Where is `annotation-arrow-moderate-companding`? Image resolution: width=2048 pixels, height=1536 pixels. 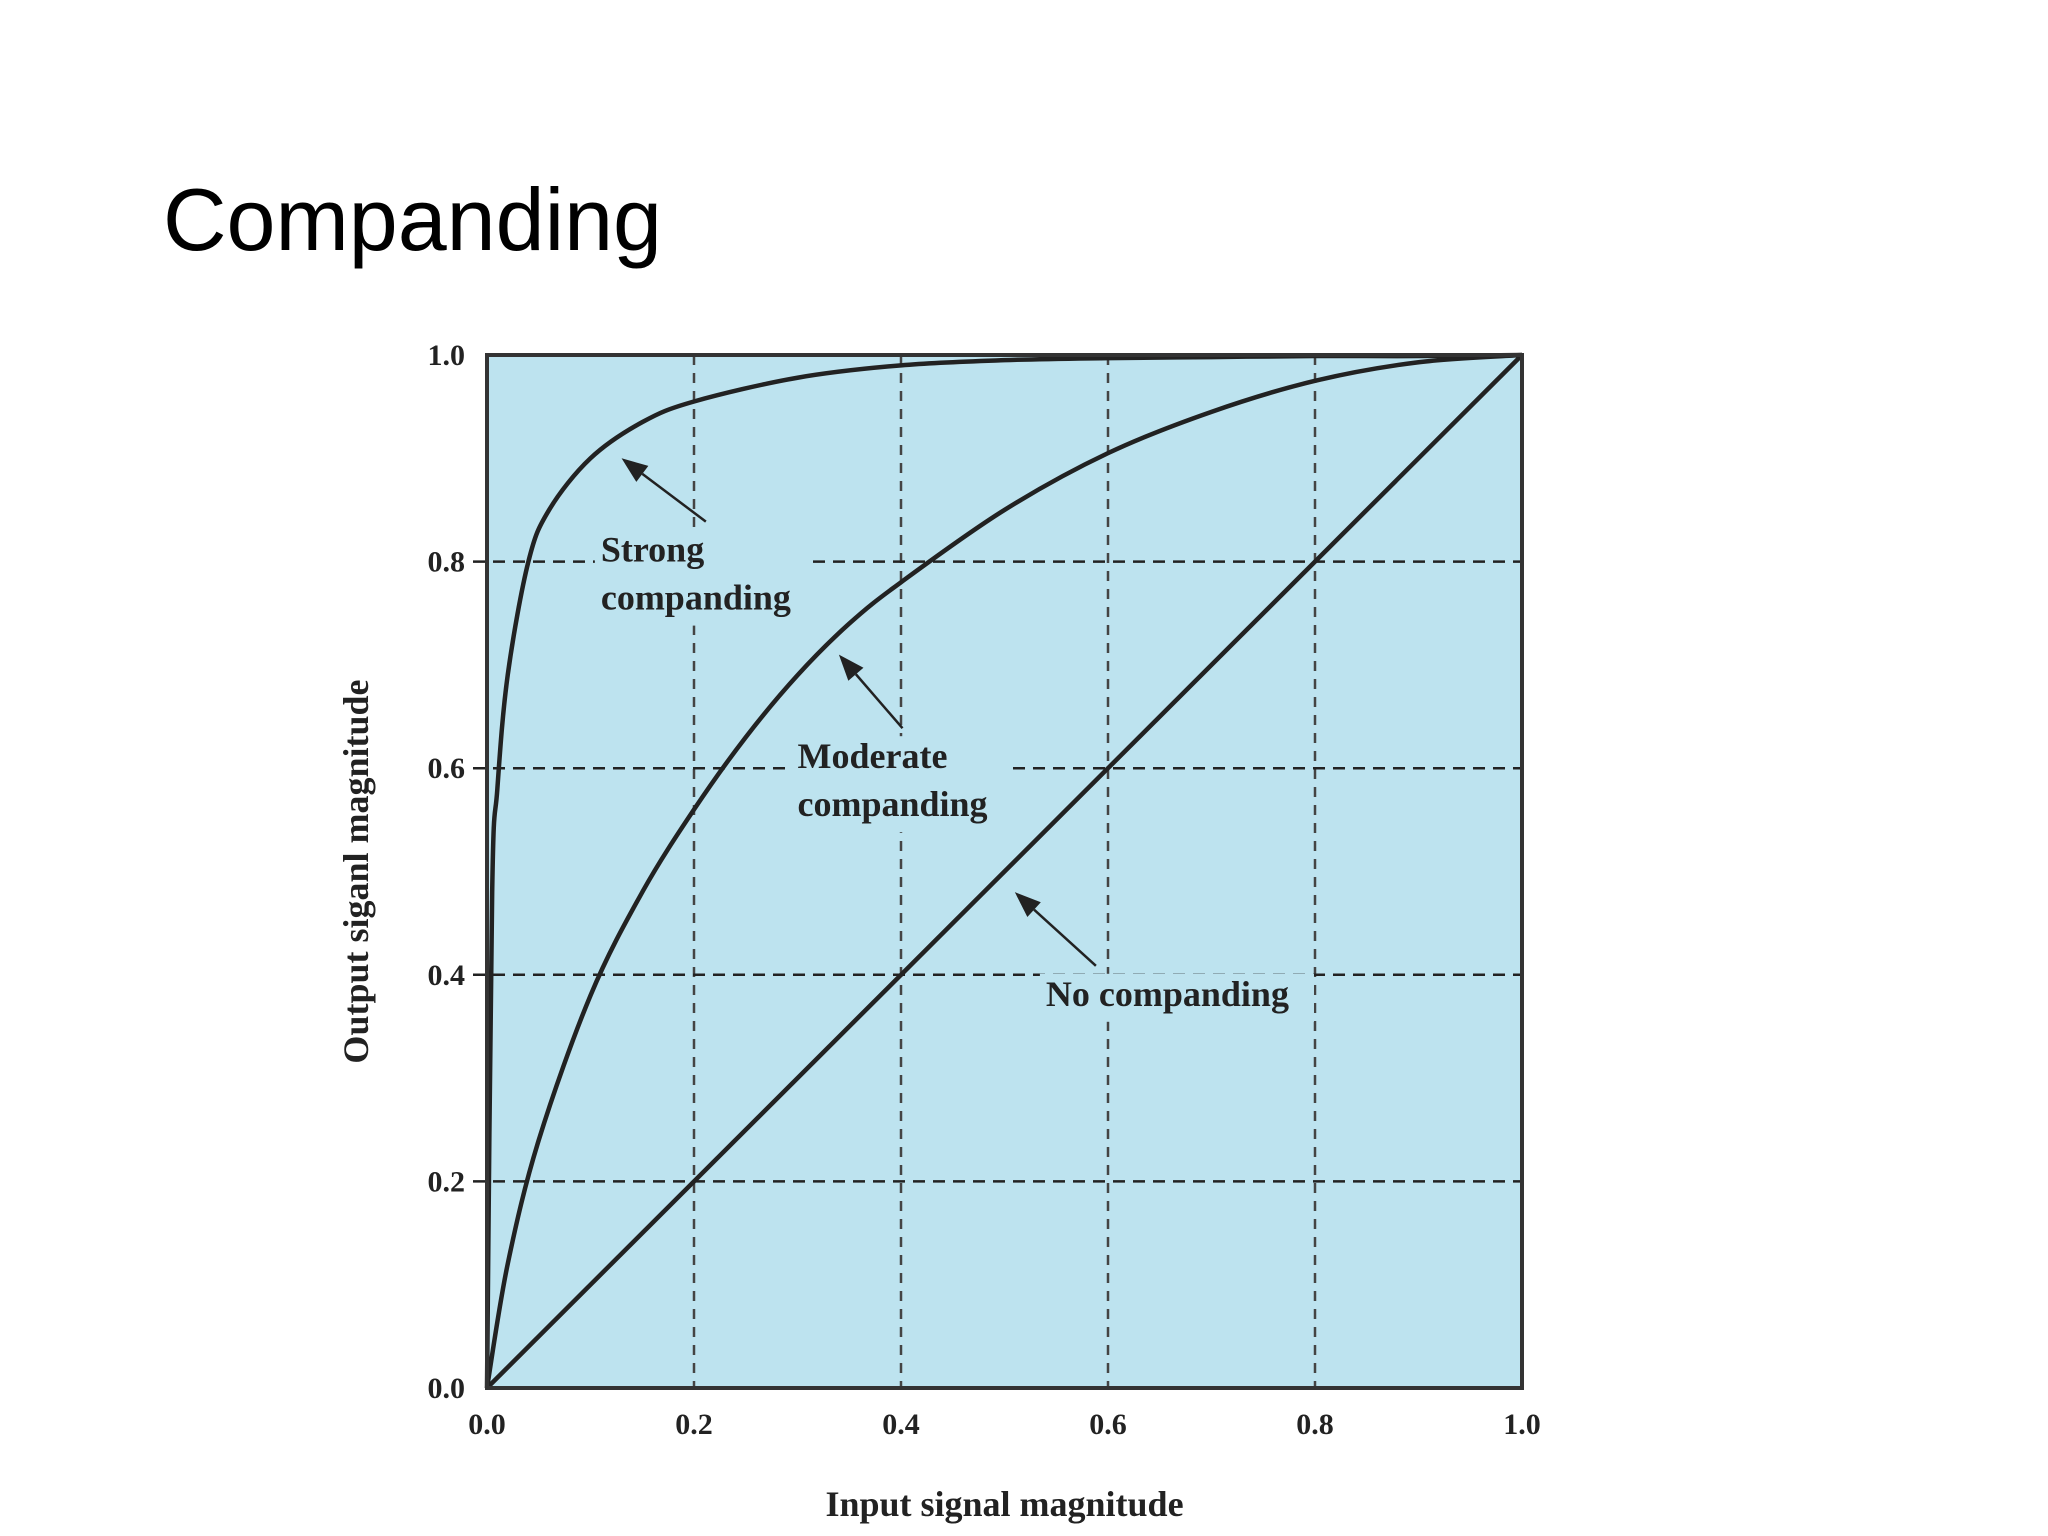
annotation-arrow-moderate-companding is located at coordinates (879, 701).